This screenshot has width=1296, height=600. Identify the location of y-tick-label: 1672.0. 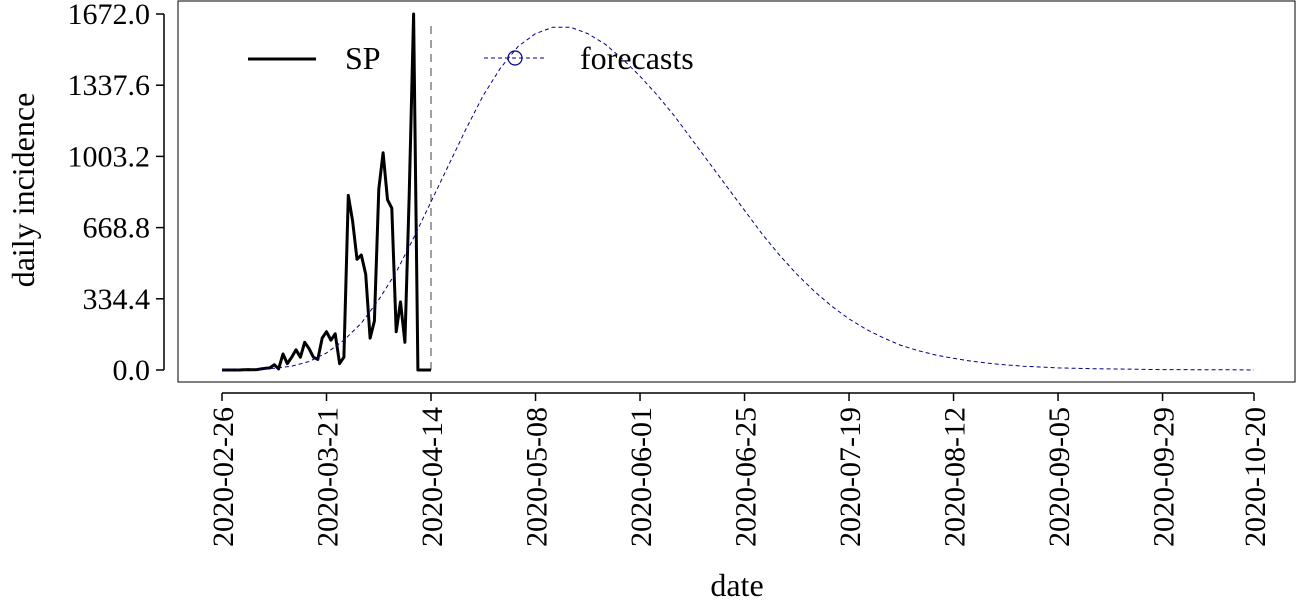
(109, 15).